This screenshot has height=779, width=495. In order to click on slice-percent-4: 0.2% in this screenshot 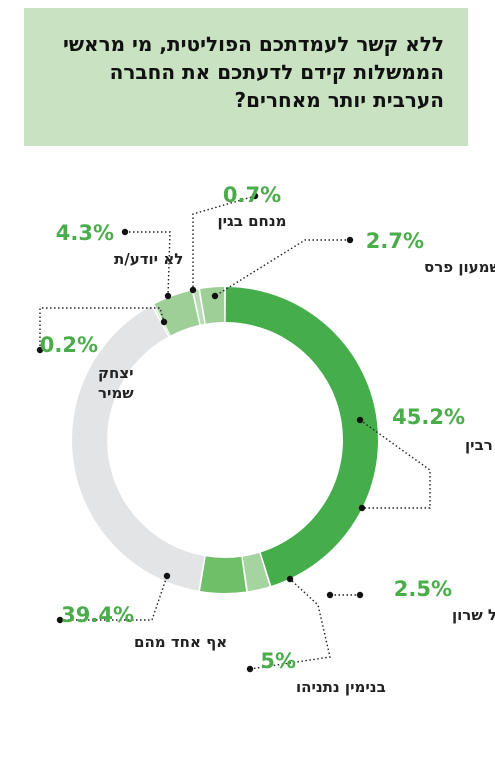, I will do `click(69, 345)`.